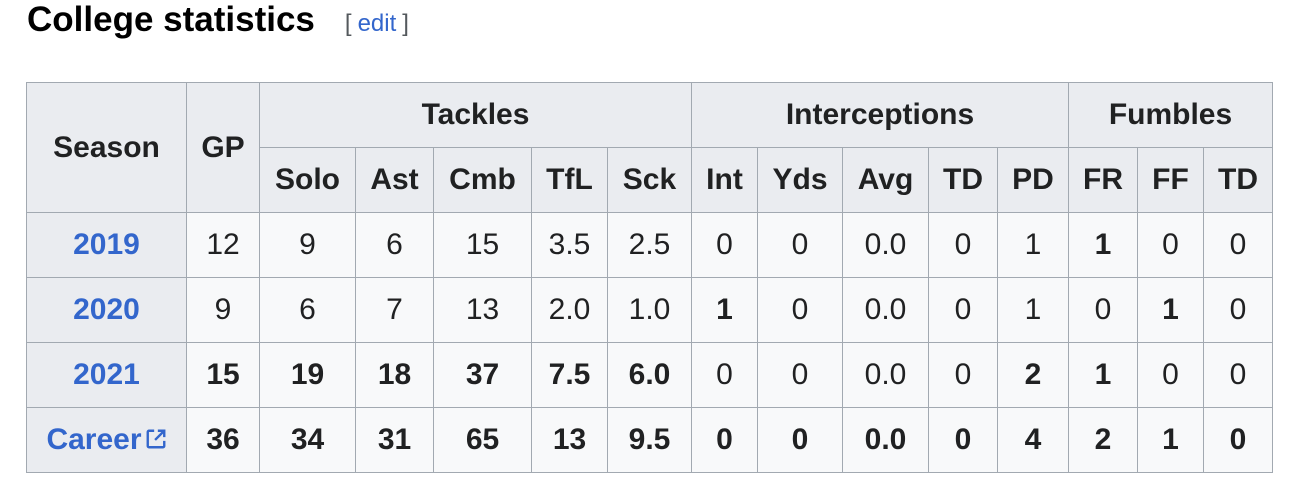  Describe the element at coordinates (800, 180) in the screenshot. I see `col-header-yds: Yds` at that location.